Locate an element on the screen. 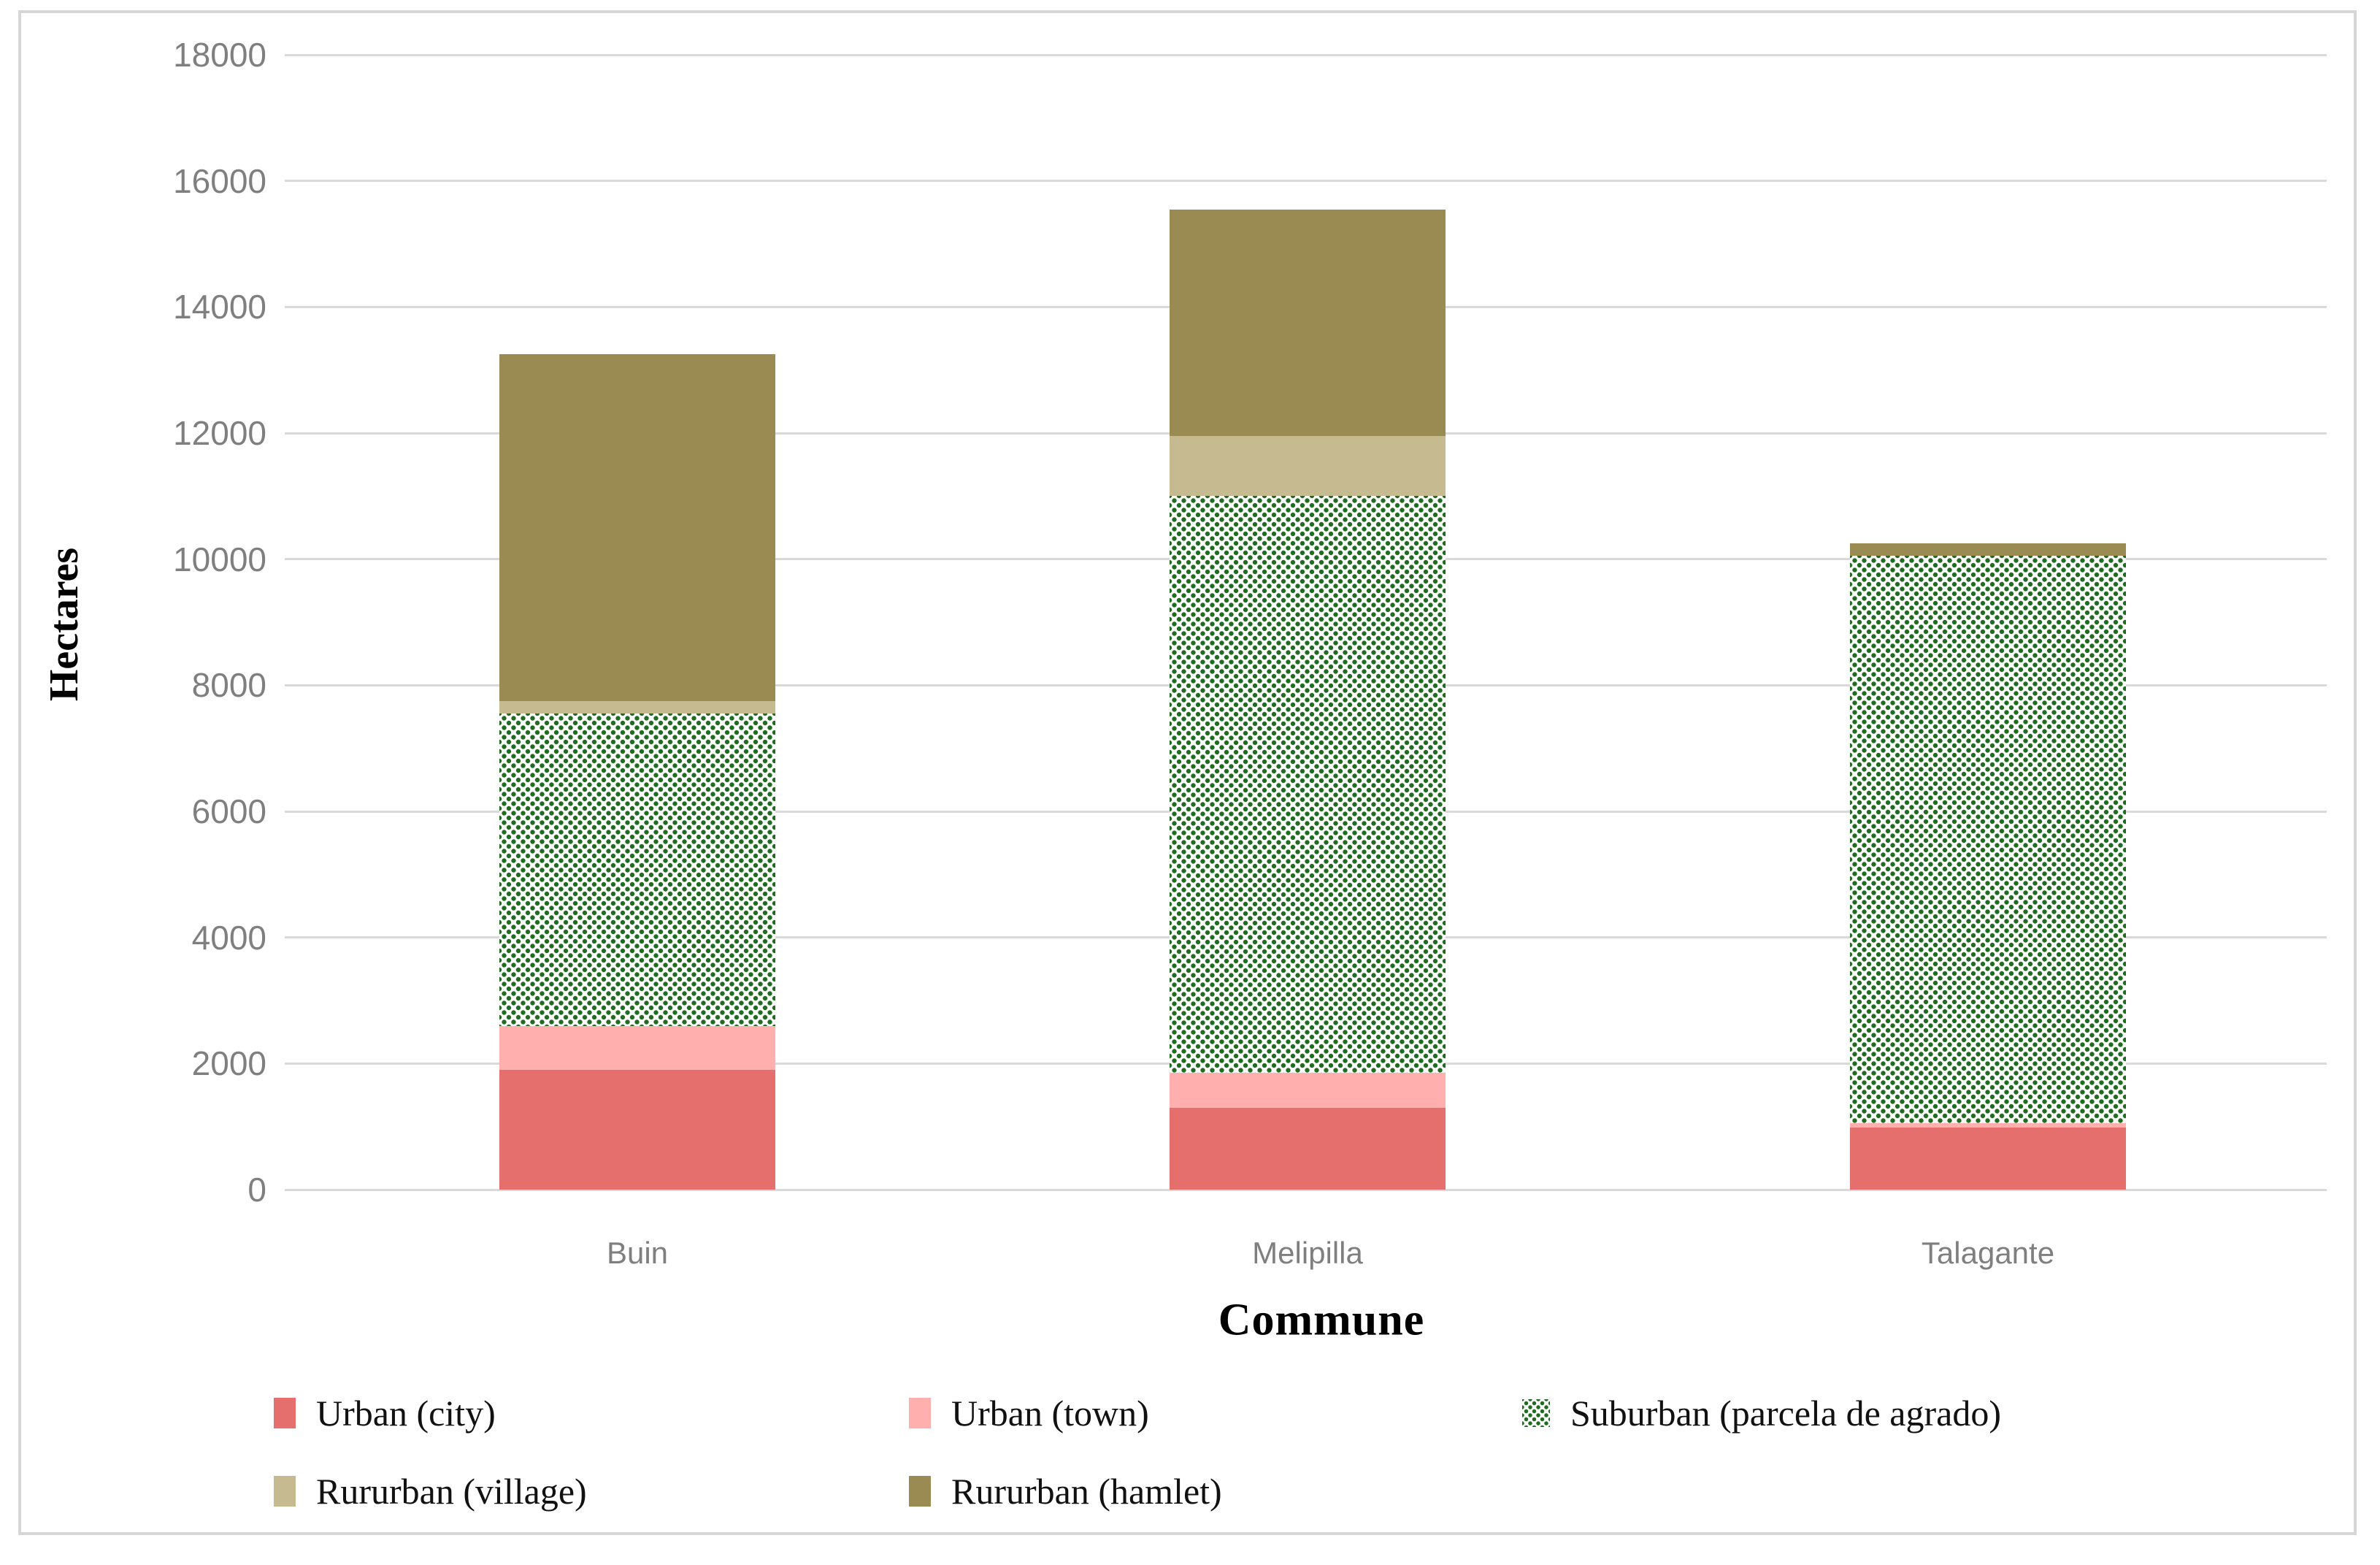 The height and width of the screenshot is (1565, 2380). y-tick-label: 12000 is located at coordinates (219, 433).